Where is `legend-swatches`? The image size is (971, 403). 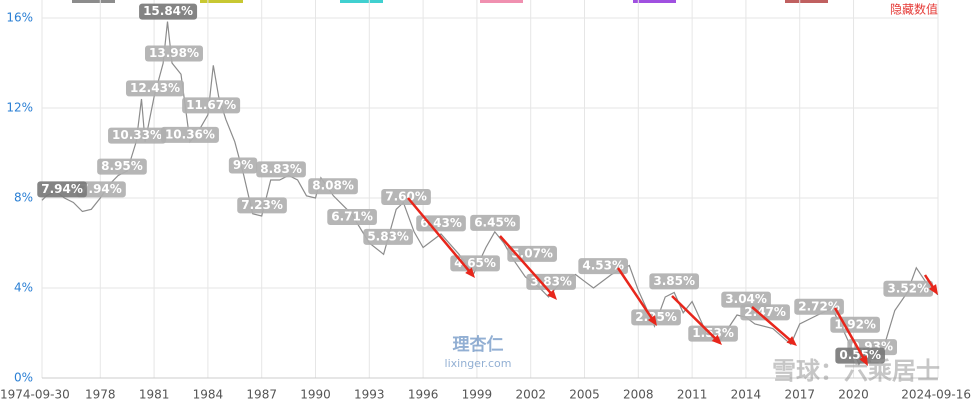 legend-swatches is located at coordinates (450, 1).